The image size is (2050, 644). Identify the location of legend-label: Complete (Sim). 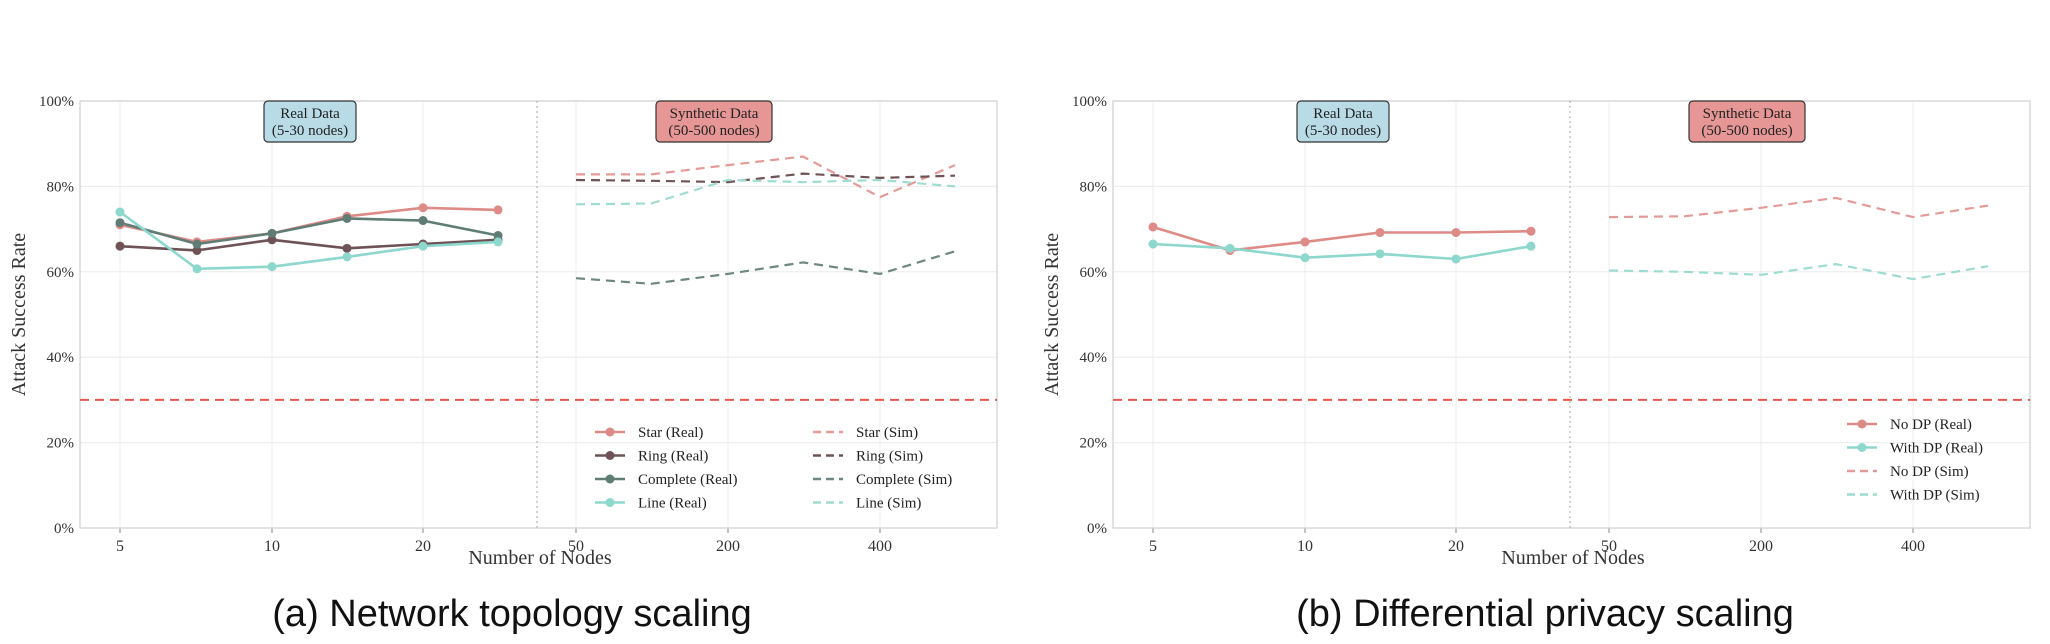
(904, 480).